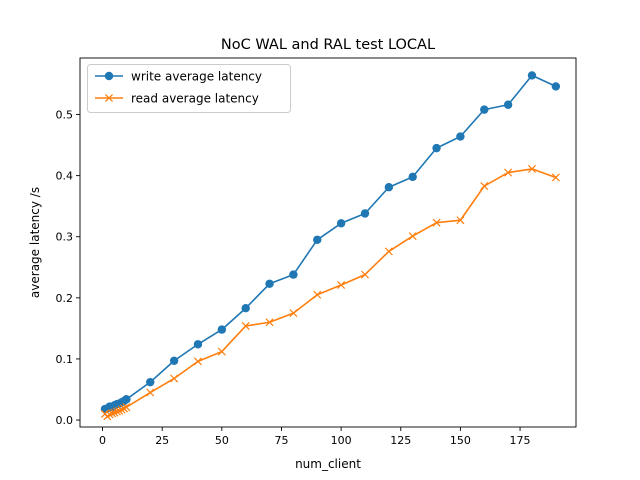 Image resolution: width=640 pixels, height=480 pixels. I want to click on y-tick-label: 0.2, so click(65, 298).